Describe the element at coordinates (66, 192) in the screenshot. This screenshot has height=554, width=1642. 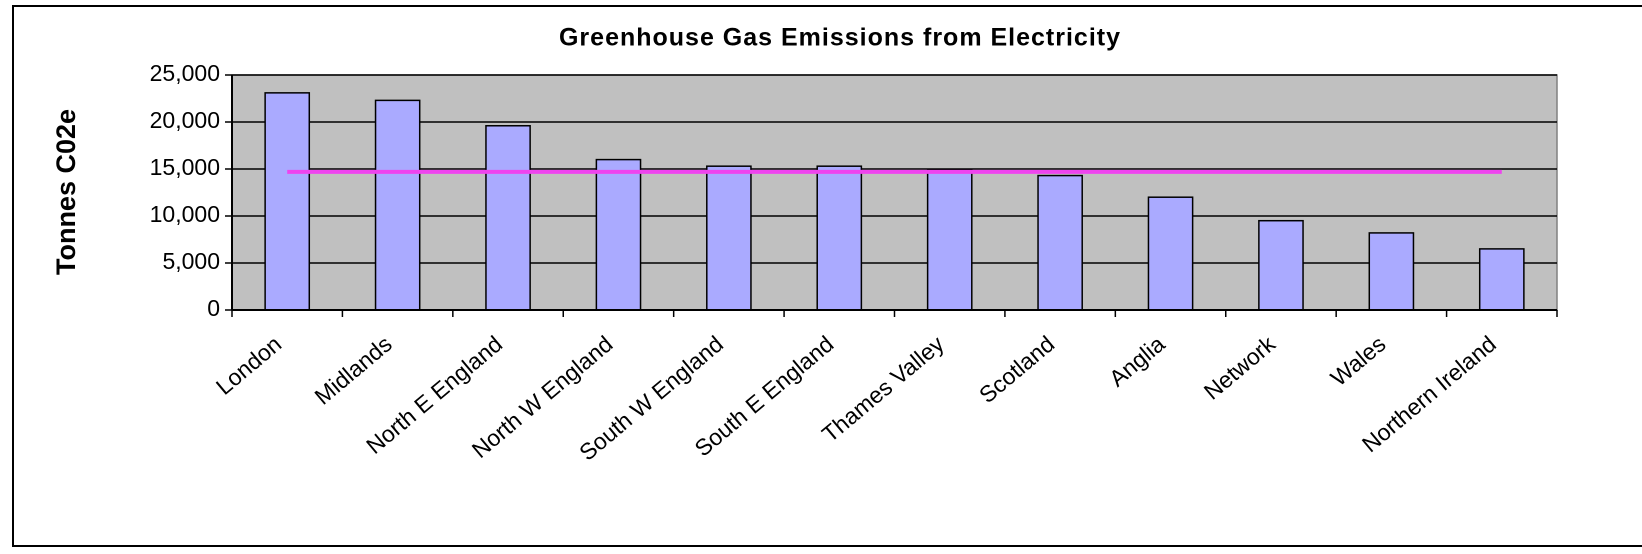
I see `y-axis-title: Tonnes C02e` at that location.